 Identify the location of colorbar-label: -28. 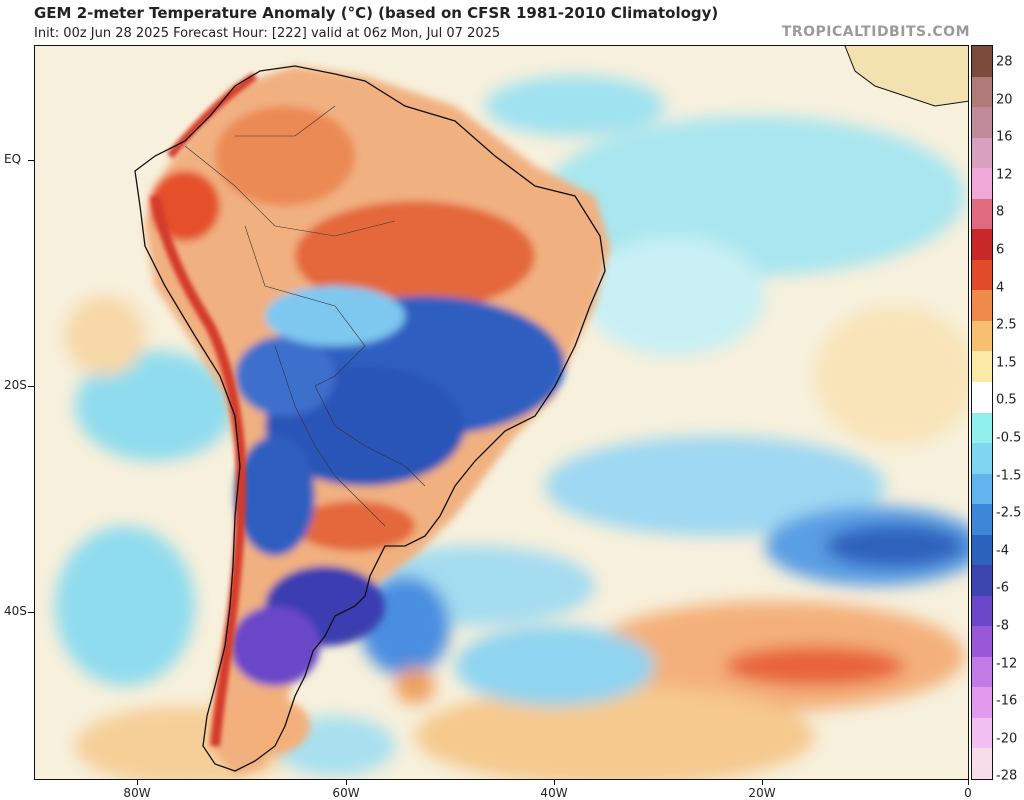
(1007, 776).